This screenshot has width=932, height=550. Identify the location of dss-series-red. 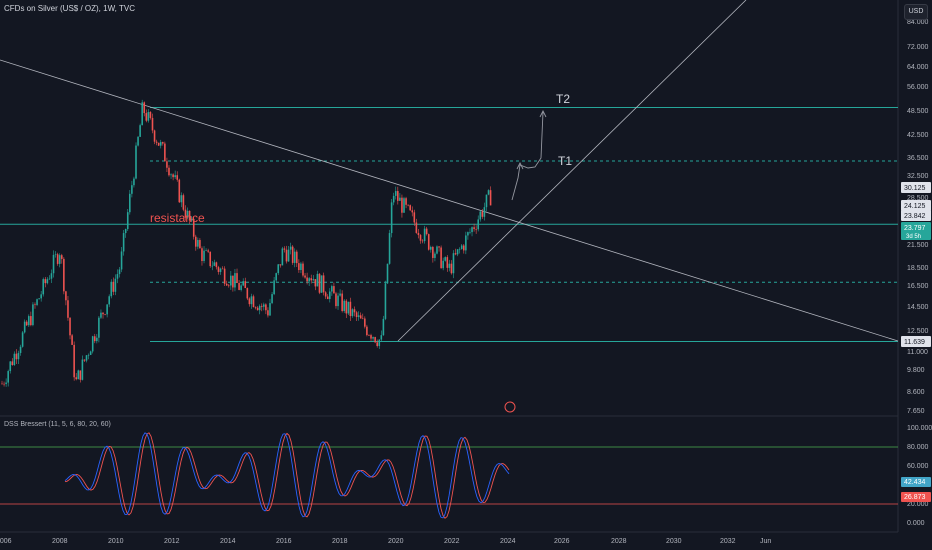
(287, 475).